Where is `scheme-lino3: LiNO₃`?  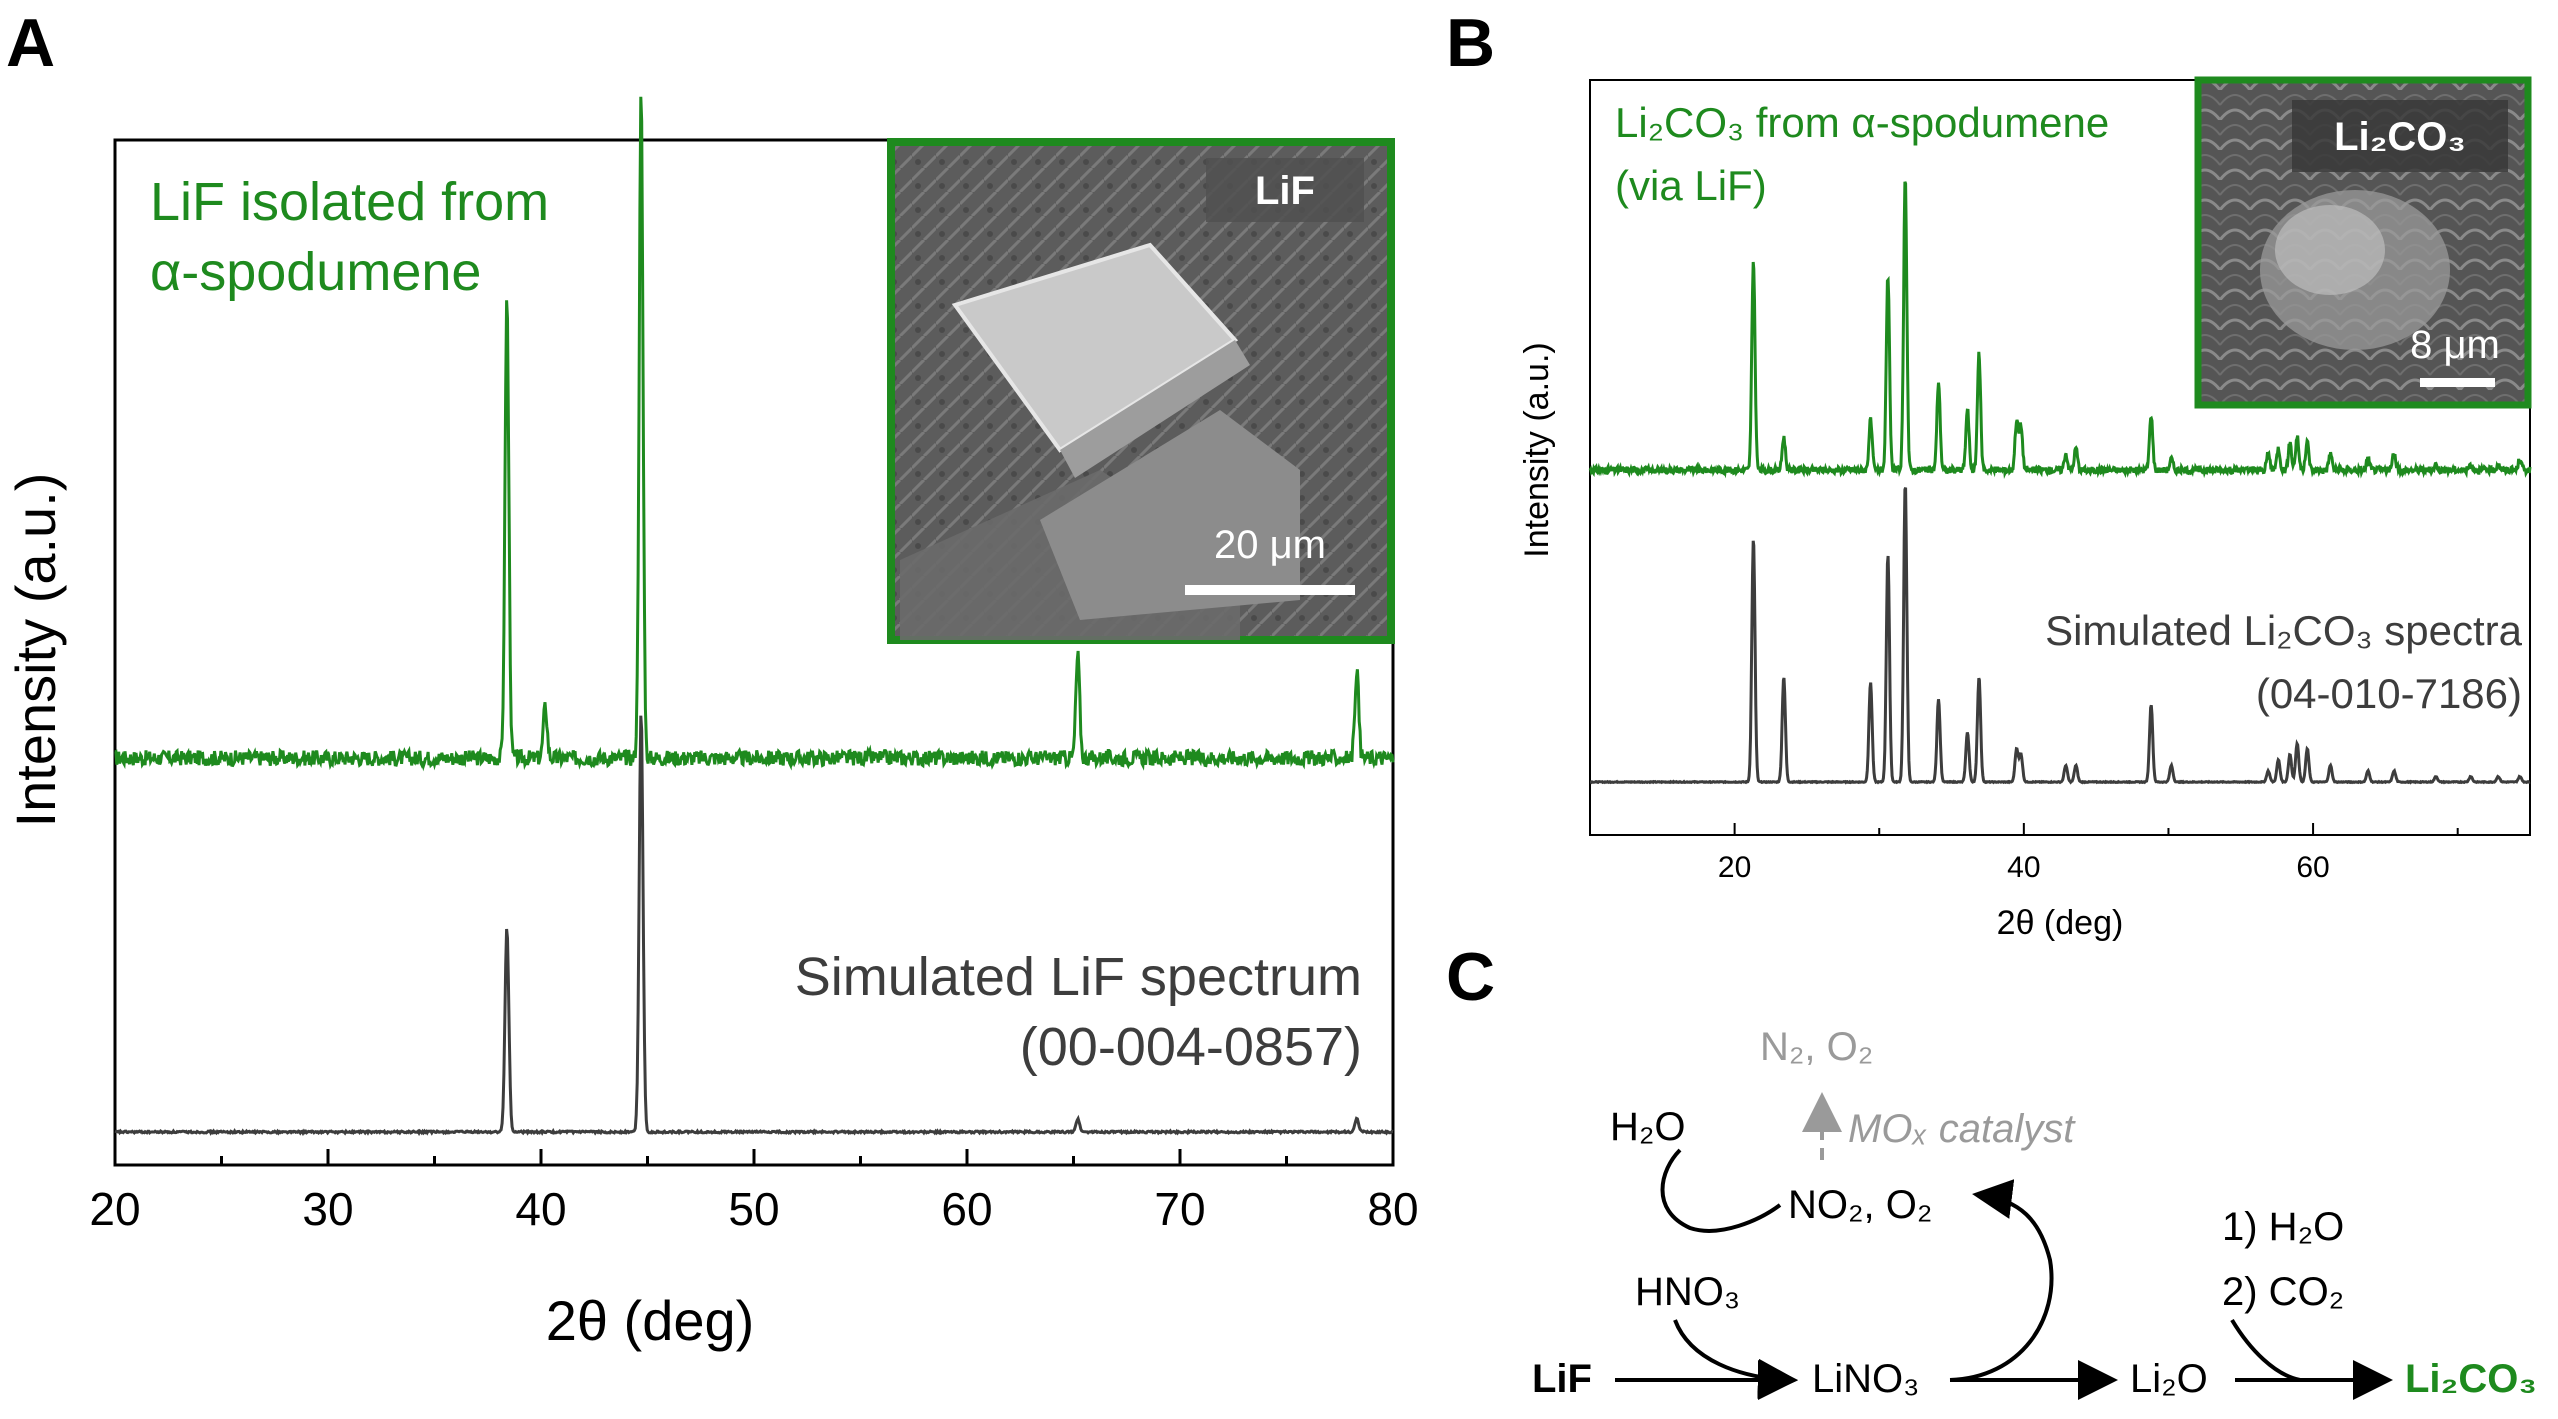
scheme-lino3: LiNO₃ is located at coordinates (1865, 1379).